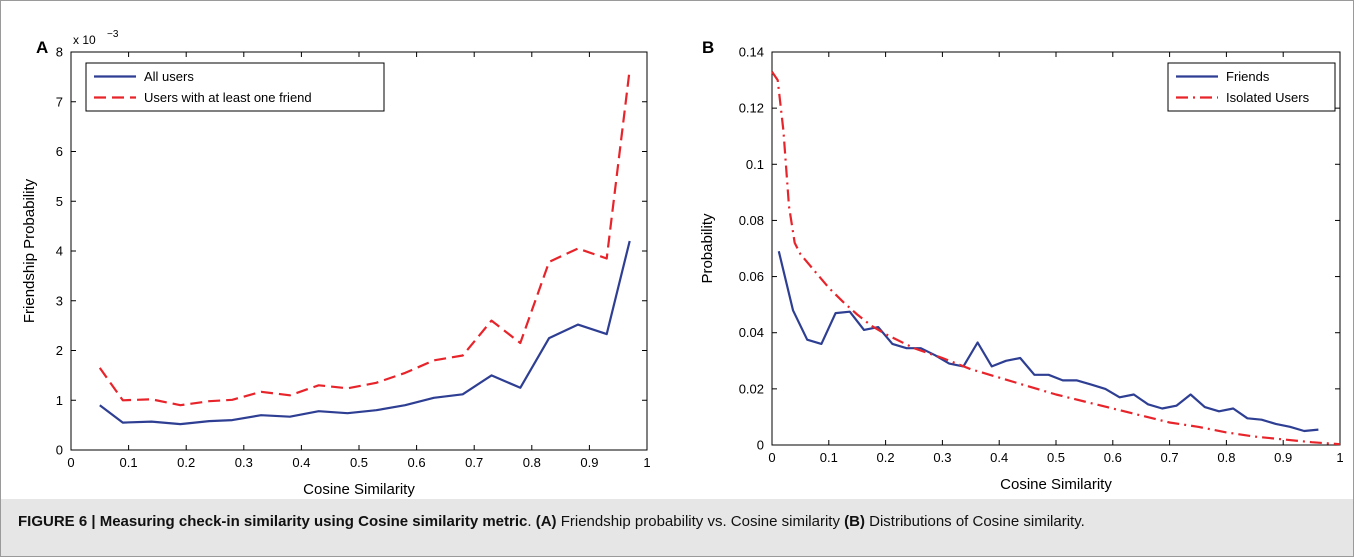 This screenshot has height=557, width=1354. I want to click on panel-a-y-tick-label: 2, so click(59, 350).